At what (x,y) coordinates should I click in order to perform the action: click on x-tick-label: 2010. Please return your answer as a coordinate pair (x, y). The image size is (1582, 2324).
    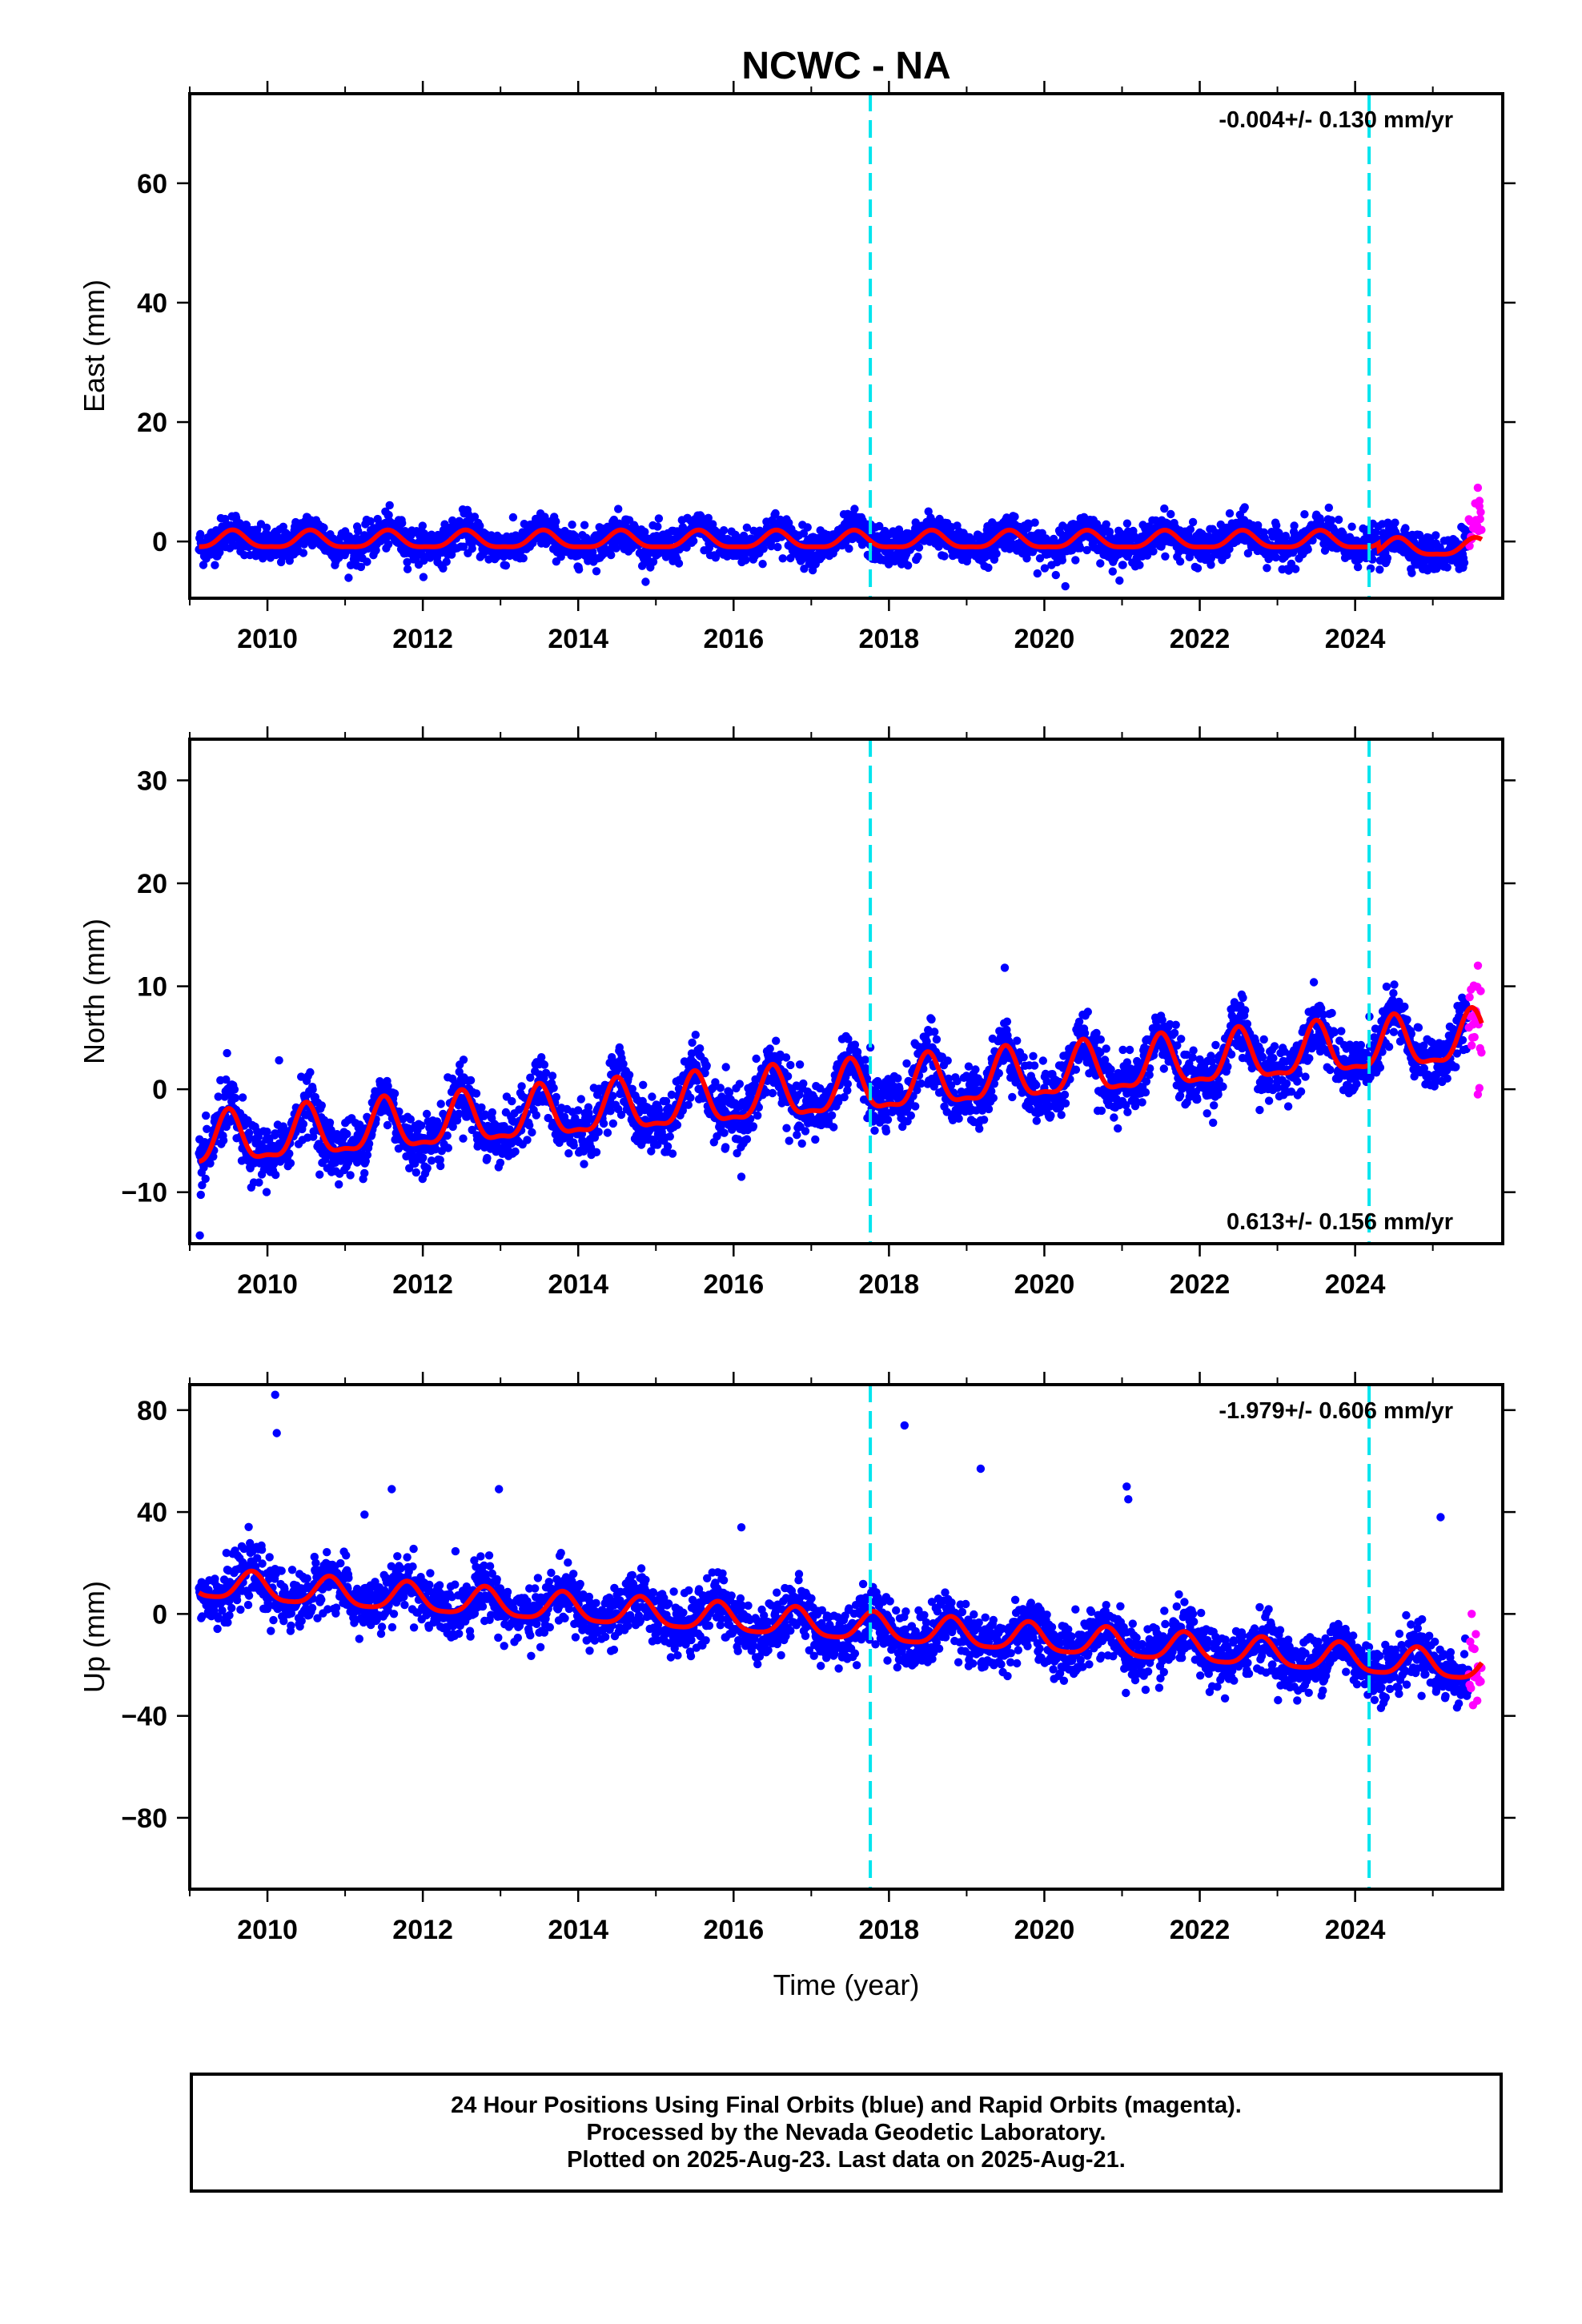
    Looking at the image, I should click on (267, 639).